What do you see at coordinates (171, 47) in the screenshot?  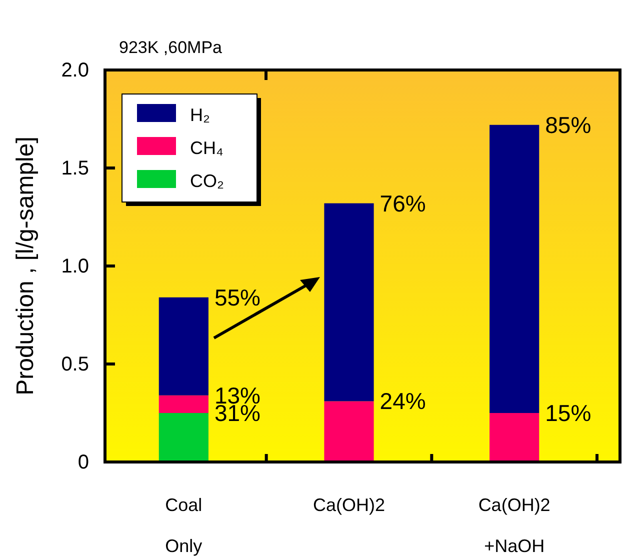 I see `chart-subtitle: 923K ,60MPa` at bounding box center [171, 47].